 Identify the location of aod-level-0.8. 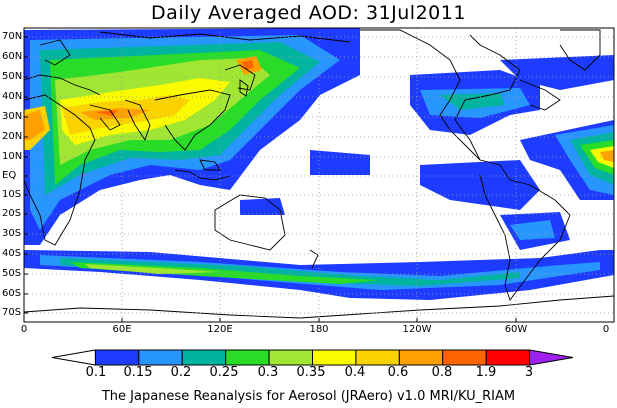
(174, 88).